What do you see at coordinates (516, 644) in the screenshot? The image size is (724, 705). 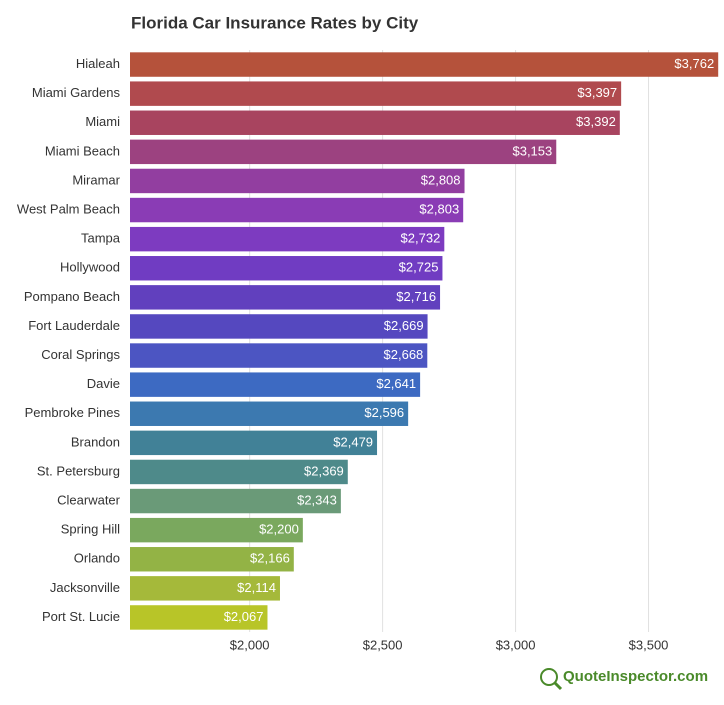 I see `x-tick-label: $3,000` at bounding box center [516, 644].